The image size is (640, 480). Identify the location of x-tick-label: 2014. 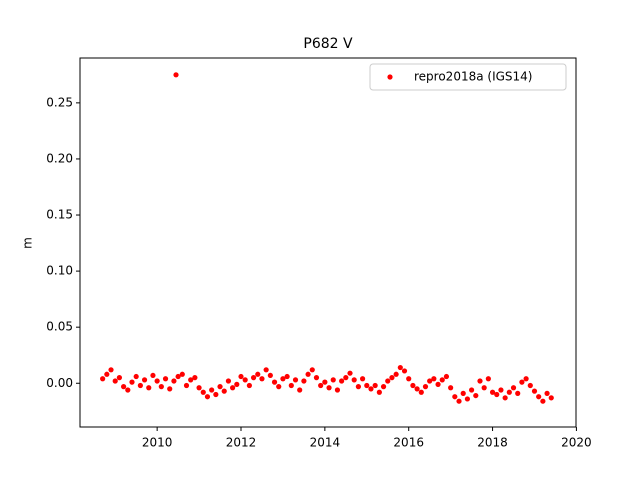
(325, 443).